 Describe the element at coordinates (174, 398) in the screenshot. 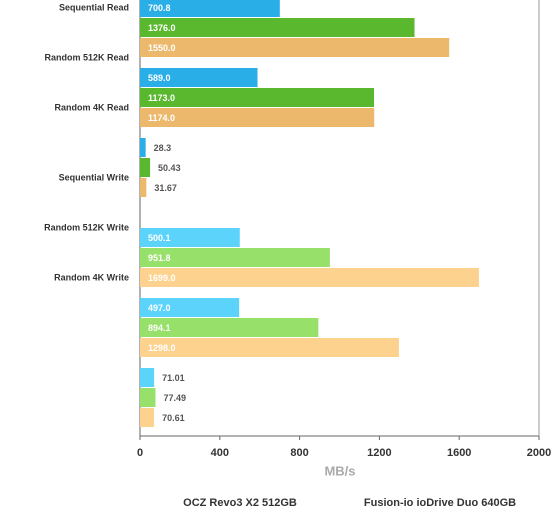

I see `value-label: 77.49` at that location.